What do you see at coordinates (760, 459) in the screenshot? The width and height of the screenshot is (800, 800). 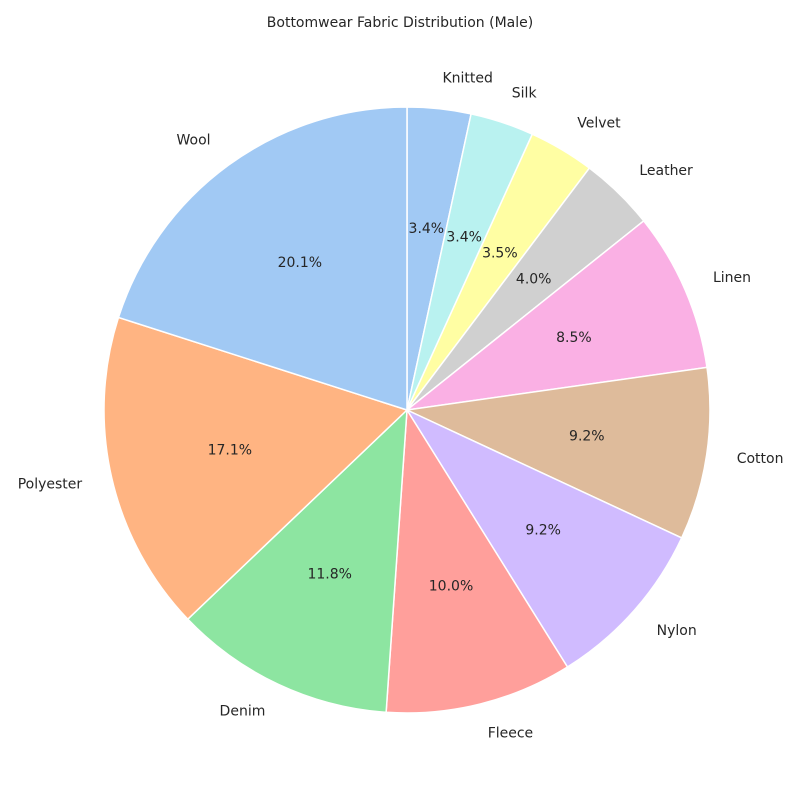 I see `slice-label-cotton: Cotton` at bounding box center [760, 459].